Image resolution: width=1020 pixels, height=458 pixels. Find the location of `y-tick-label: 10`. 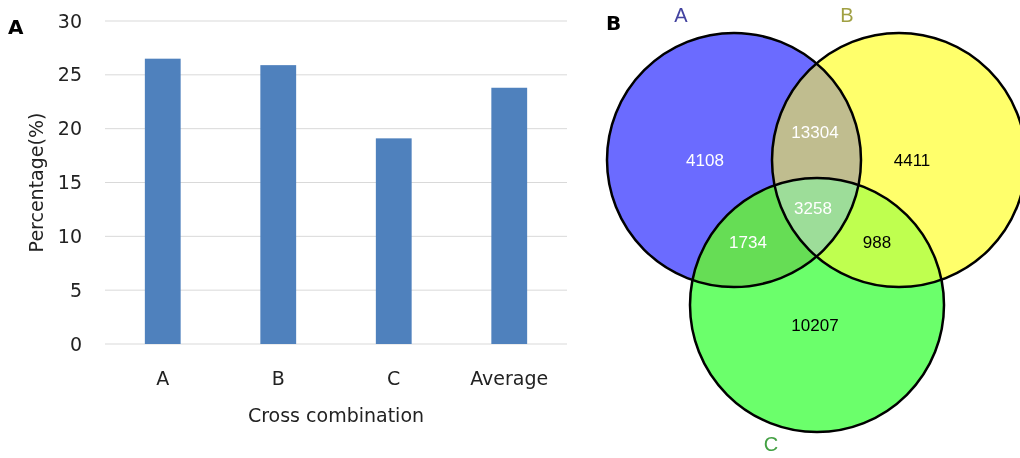

y-tick-label: 10 is located at coordinates (69, 235).